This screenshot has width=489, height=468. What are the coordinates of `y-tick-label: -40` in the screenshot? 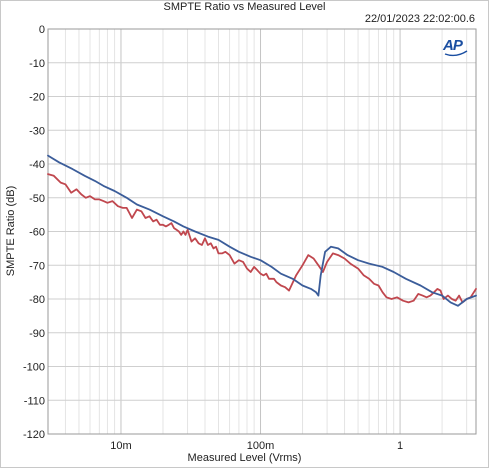 It's located at (37, 165).